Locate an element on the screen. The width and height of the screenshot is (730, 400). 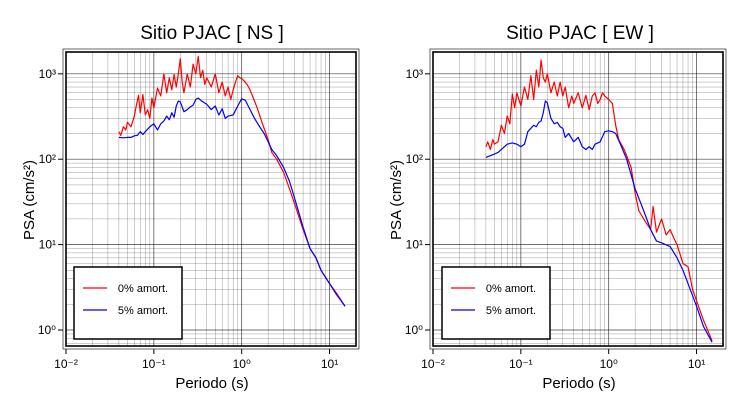
chart-title-ew: Sitio PJAC [ EW ] is located at coordinates (580, 33).